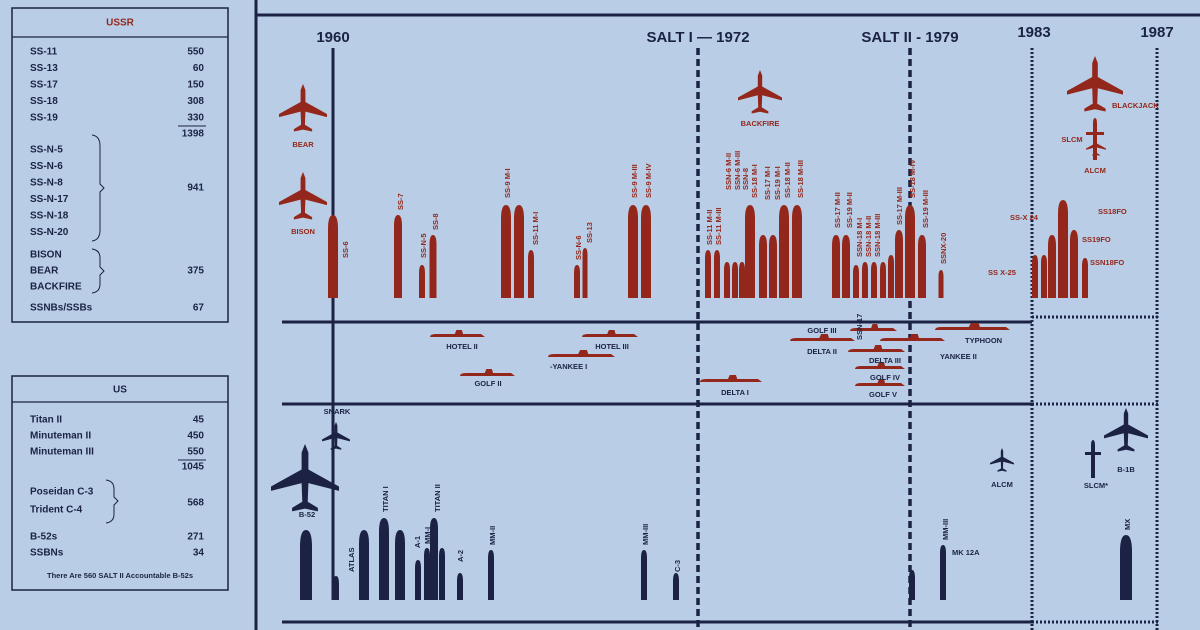  What do you see at coordinates (195, 188) in the screenshot?
I see `subtotal: 941` at bounding box center [195, 188].